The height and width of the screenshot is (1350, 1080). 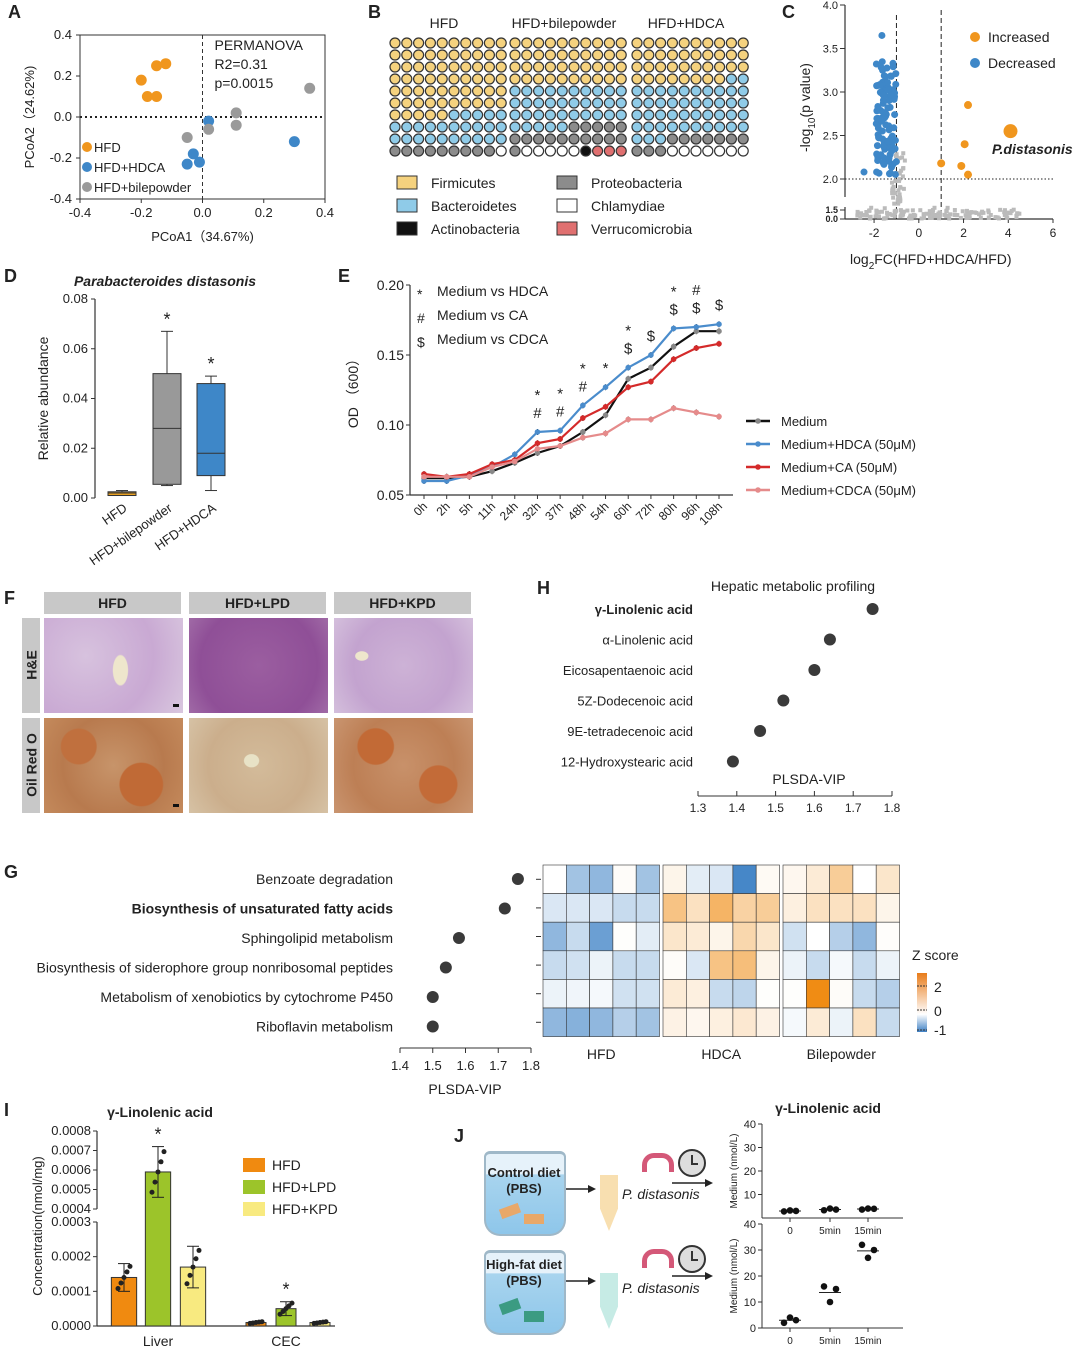 What do you see at coordinates (808, 779) in the screenshot?
I see `x-axis-label: PLSDA-VIP` at bounding box center [808, 779].